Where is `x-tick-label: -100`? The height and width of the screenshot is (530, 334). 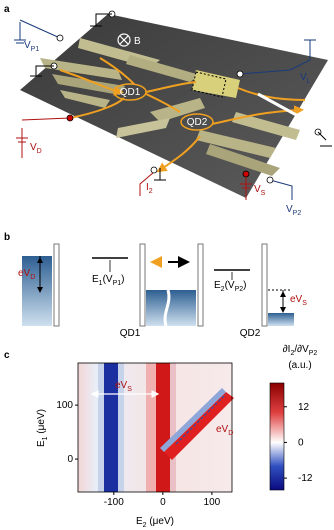 x-tick-label: -100 is located at coordinates (114, 502).